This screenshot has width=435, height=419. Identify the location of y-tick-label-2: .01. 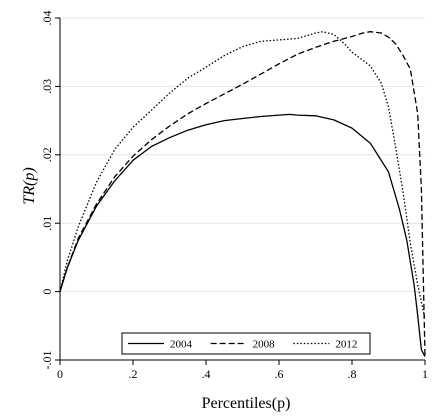
(47, 223).